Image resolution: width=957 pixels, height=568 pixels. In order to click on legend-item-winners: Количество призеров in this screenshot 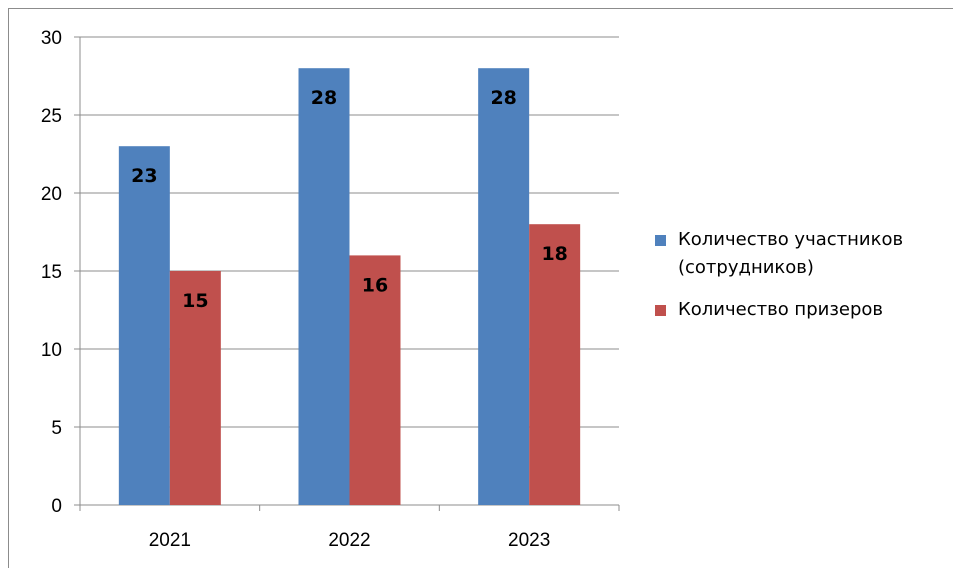, I will do `click(805, 310)`.